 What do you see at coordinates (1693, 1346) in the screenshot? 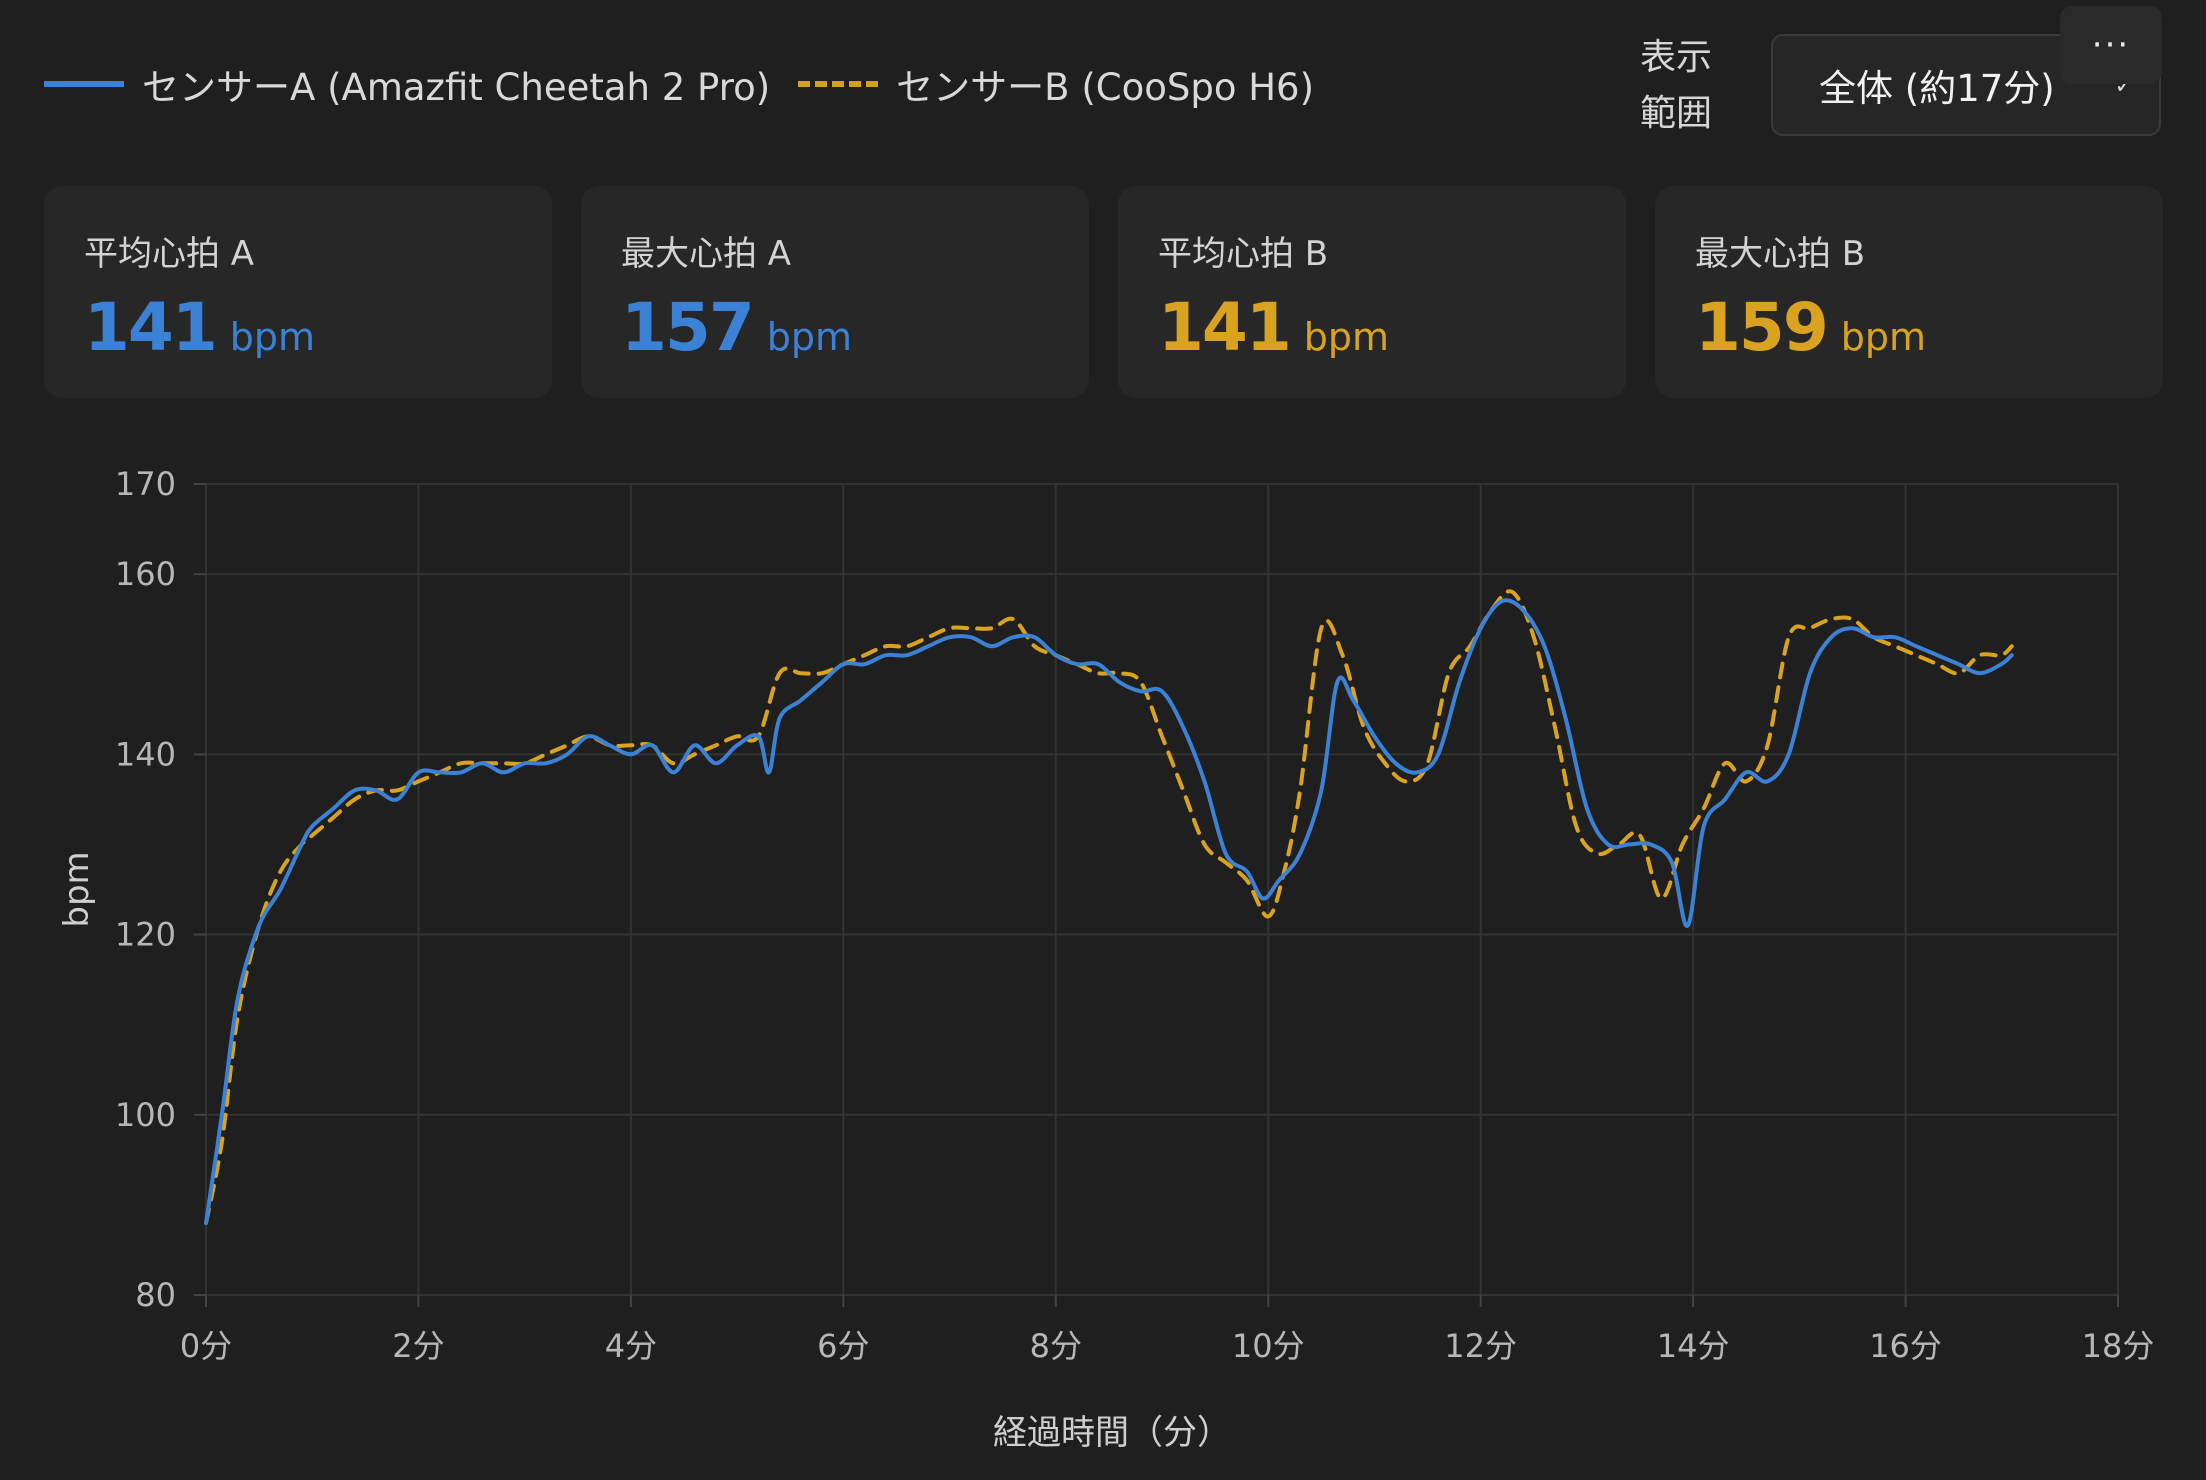
I see `x-tick-label: 14分` at bounding box center [1693, 1346].